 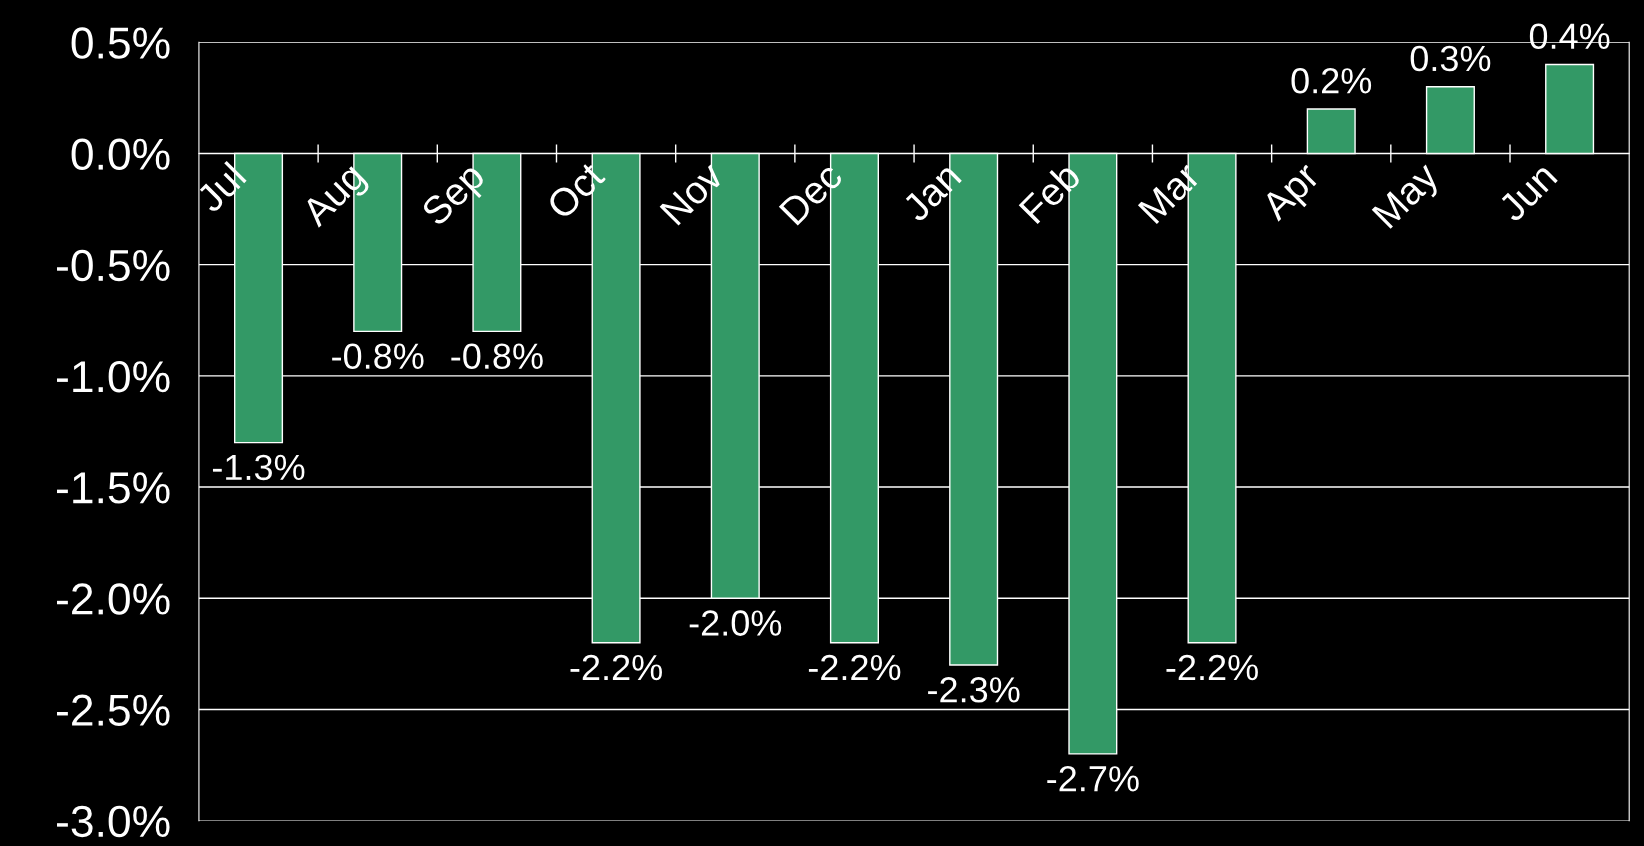 What do you see at coordinates (1093, 778) in the screenshot?
I see `data-label: -2.7%` at bounding box center [1093, 778].